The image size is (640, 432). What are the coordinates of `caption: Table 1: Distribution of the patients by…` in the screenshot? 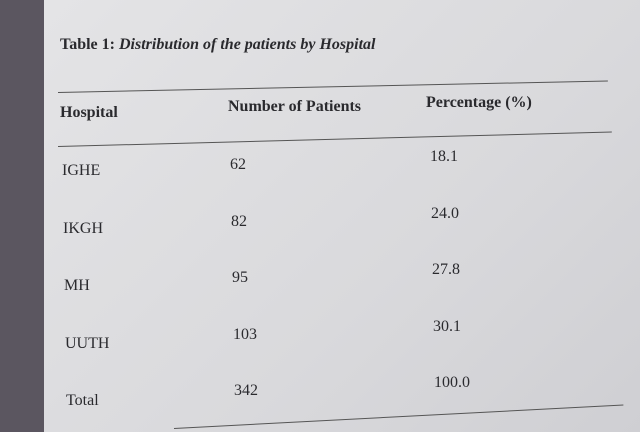 It's located at (217, 45).